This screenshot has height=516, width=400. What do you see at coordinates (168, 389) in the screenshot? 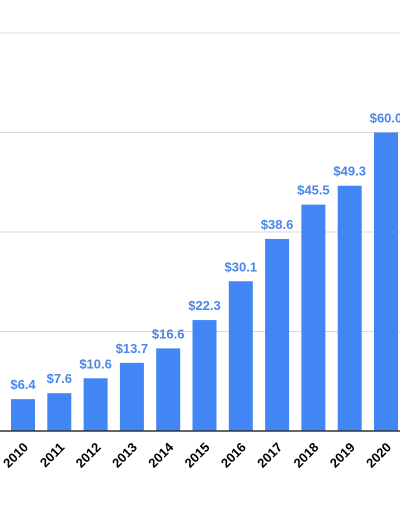
I see `bar-2014` at bounding box center [168, 389].